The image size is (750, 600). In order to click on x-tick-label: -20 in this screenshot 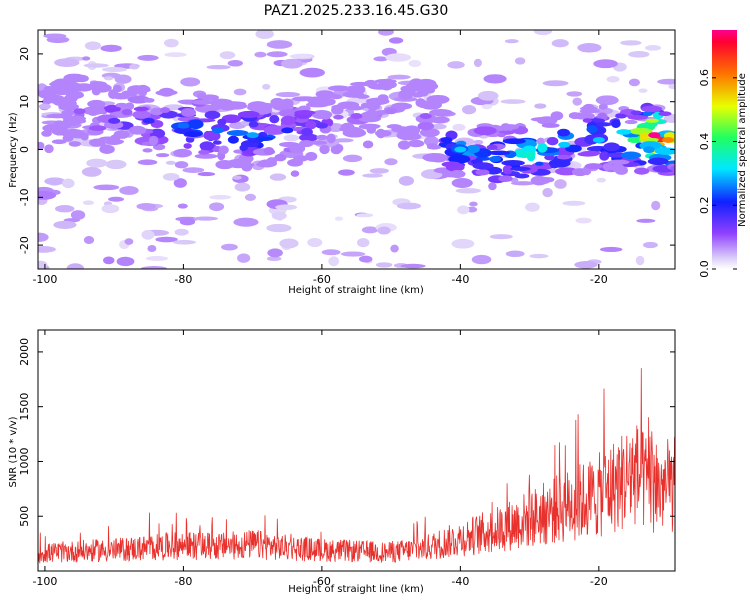, I will do `click(599, 581)`.